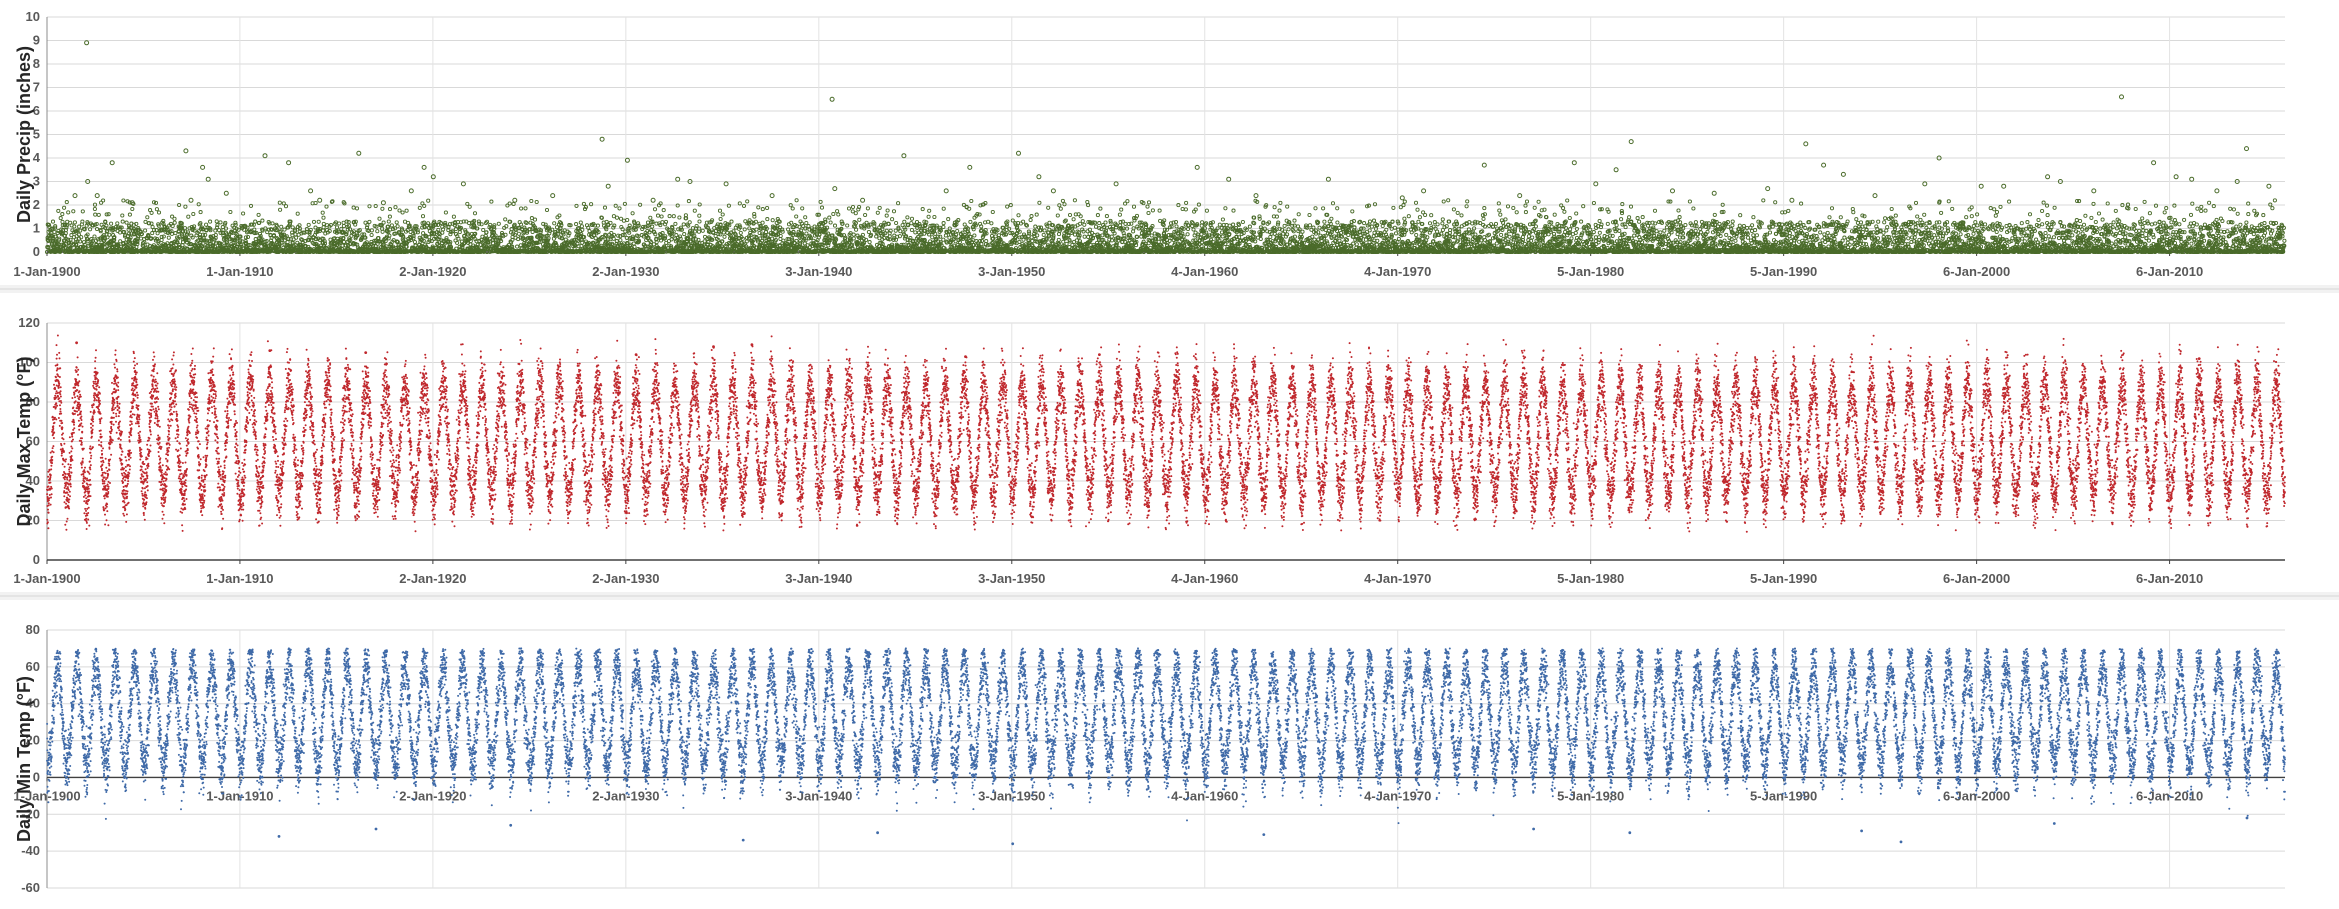  I want to click on y-tick-label: 10, so click(33, 16).